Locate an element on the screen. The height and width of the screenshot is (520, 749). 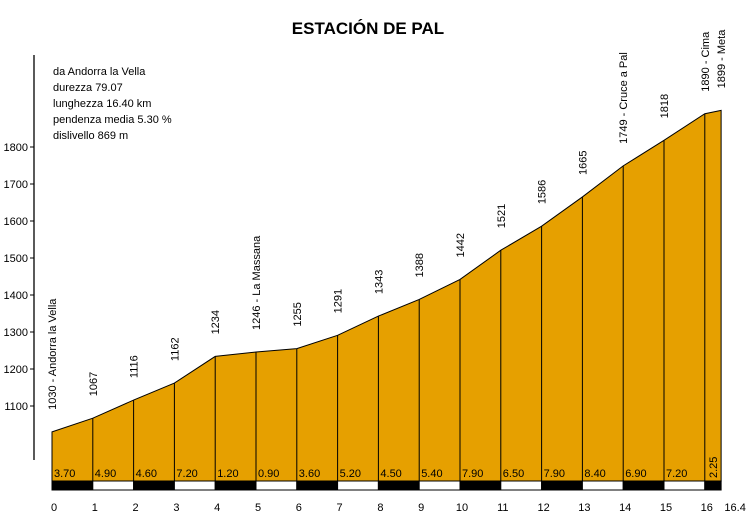
altitude-label: 1116 is located at coordinates (135, 366).